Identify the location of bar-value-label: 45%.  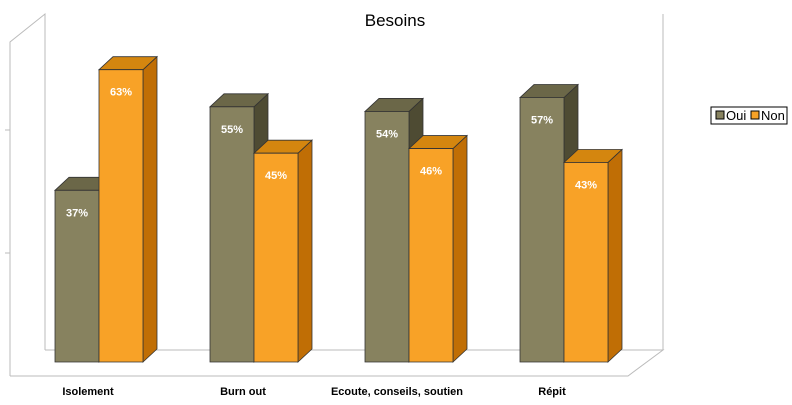
(276, 176).